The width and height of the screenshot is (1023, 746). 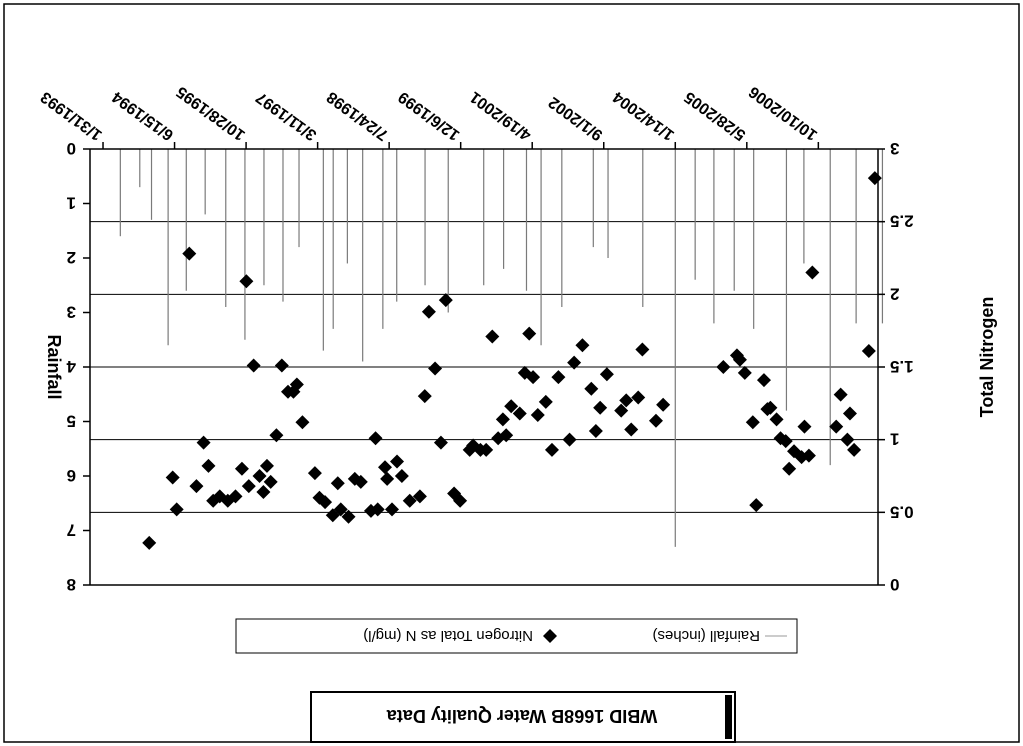 What do you see at coordinates (71, 530) in the screenshot?
I see `rainfall-tick-label-7: 7` at bounding box center [71, 530].